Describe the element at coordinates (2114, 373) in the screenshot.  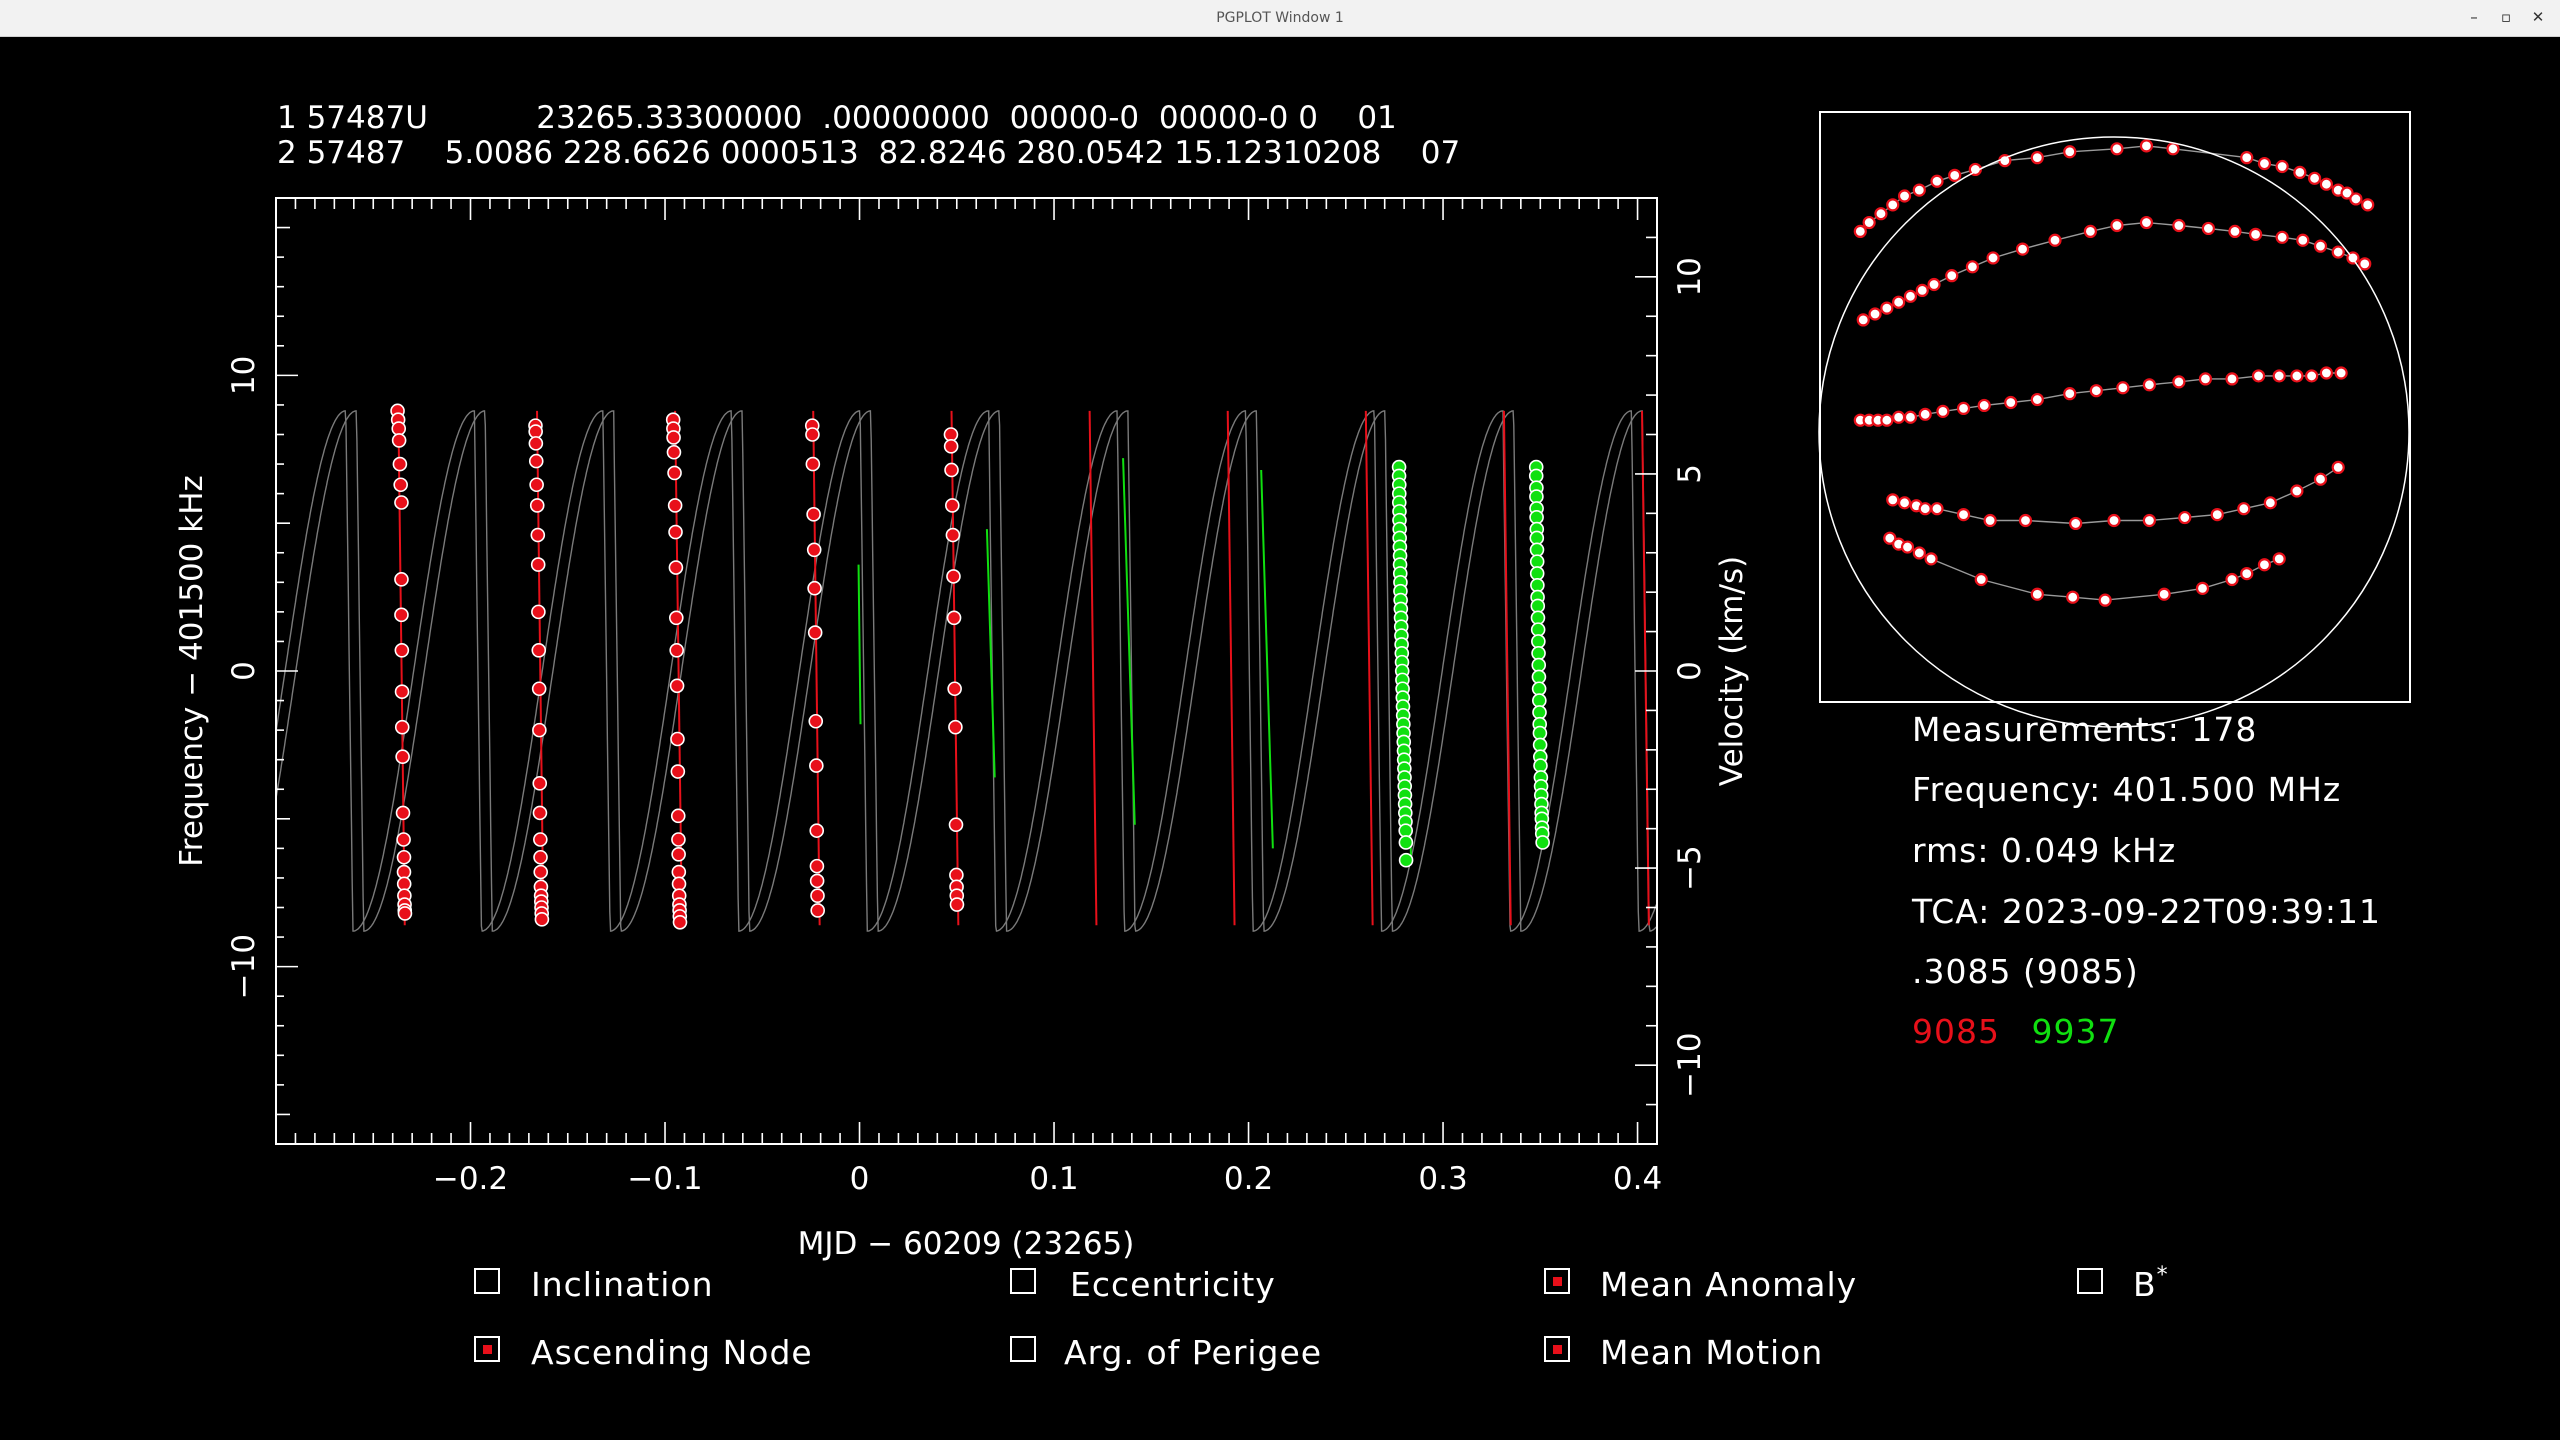
I see `sky-points` at that location.